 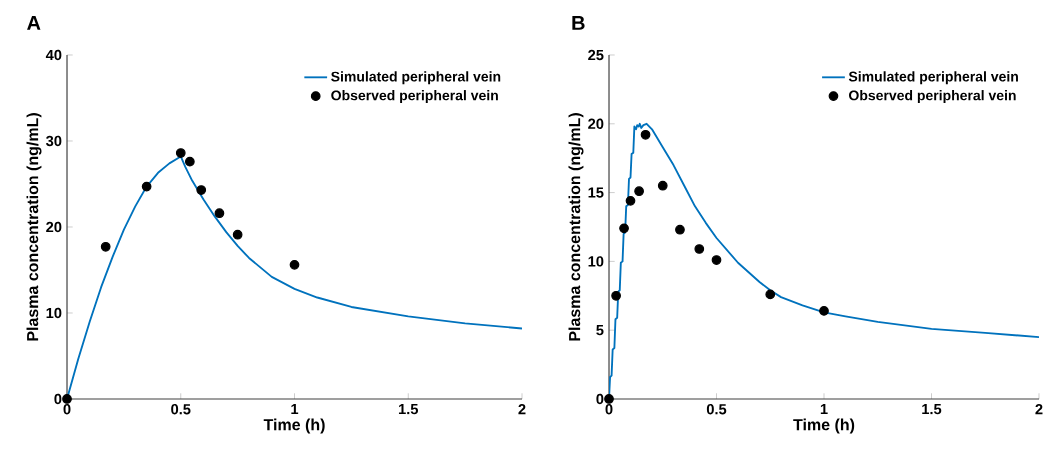 What do you see at coordinates (596, 55) in the screenshot?
I see `y-tick-label: 25` at bounding box center [596, 55].